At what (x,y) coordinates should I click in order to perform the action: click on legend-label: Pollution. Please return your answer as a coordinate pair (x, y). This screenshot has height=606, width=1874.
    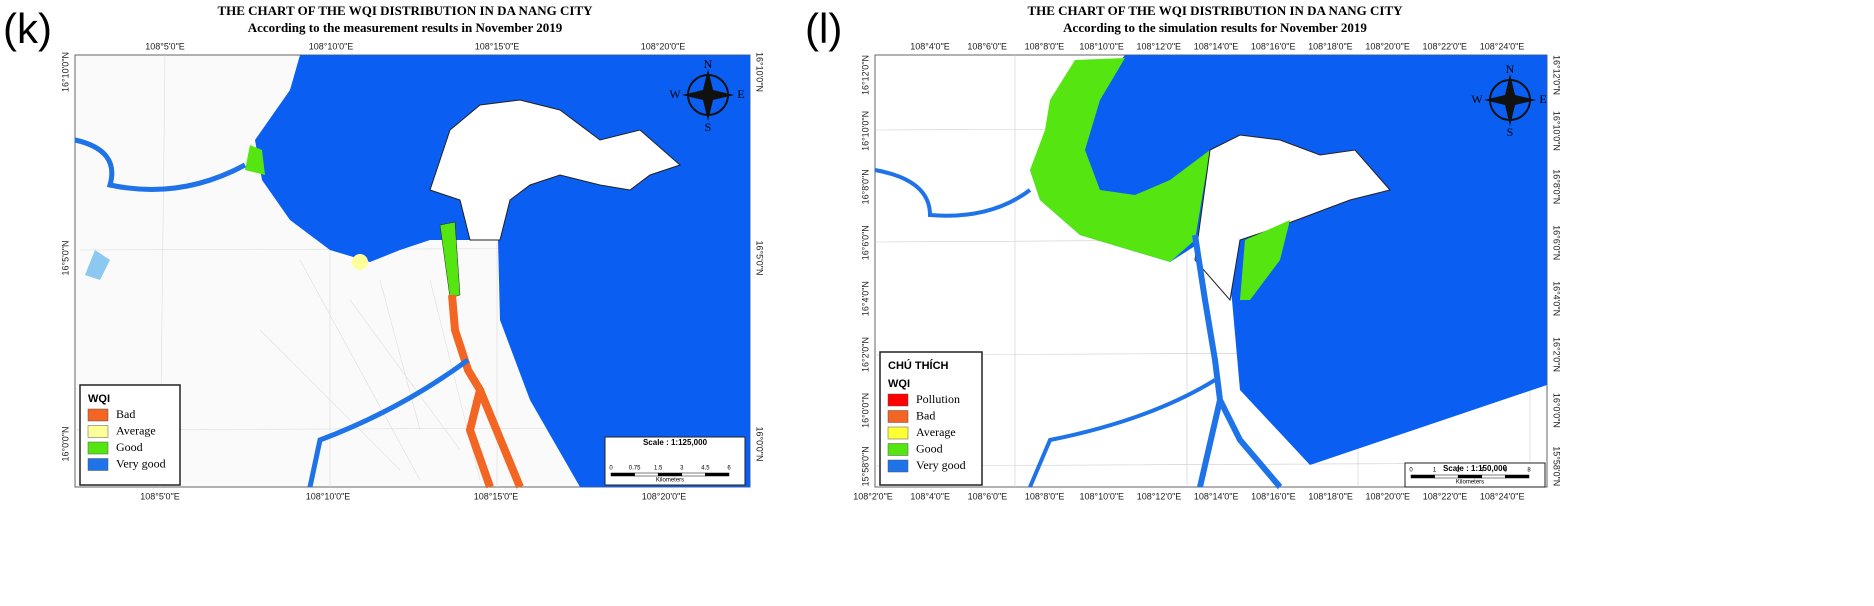
    Looking at the image, I should click on (938, 399).